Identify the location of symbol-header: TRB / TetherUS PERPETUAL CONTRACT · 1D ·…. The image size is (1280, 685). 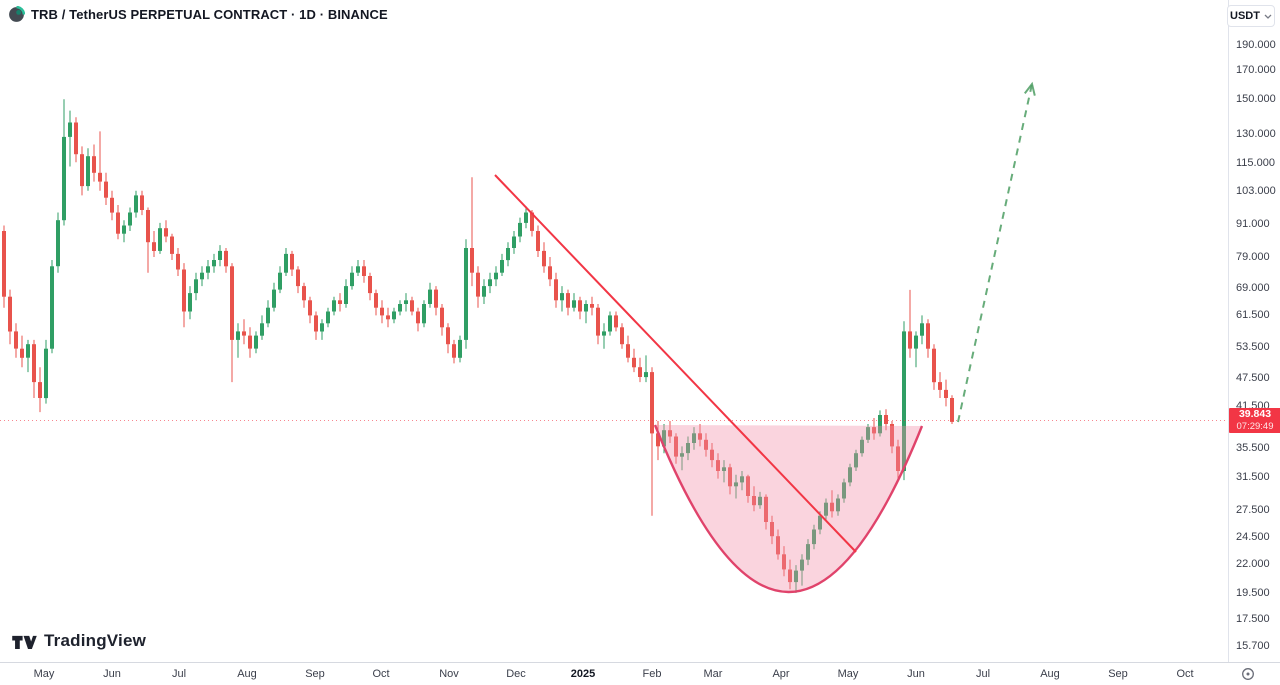
(198, 14).